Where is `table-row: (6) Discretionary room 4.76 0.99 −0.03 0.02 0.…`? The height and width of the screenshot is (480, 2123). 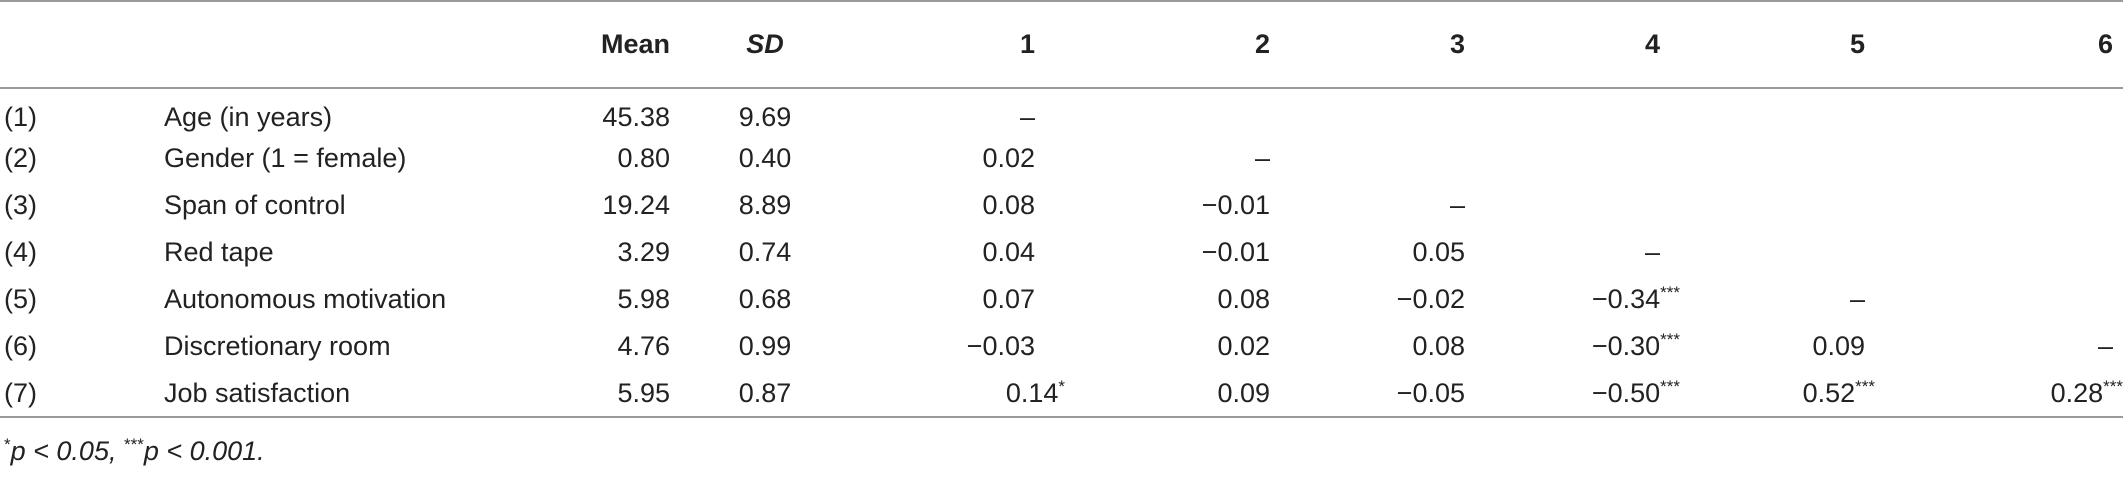
table-row: (6) Discretionary room 4.76 0.99 −0.03 0.02 0.… is located at coordinates (1061, 346).